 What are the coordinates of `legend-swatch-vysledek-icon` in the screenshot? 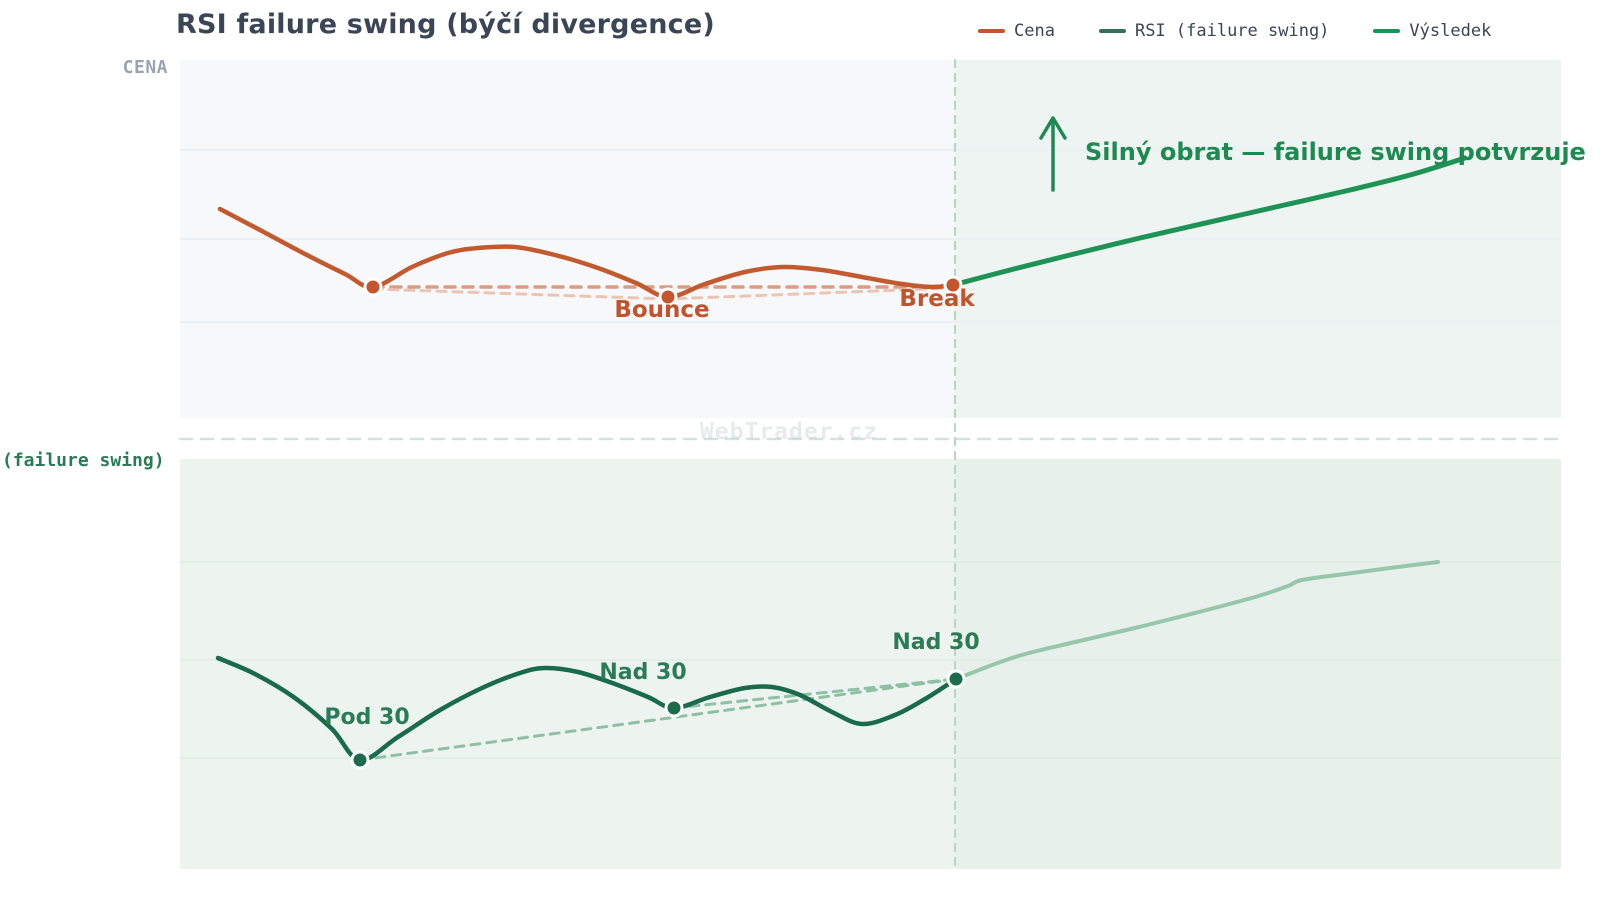 It's located at (1387, 31).